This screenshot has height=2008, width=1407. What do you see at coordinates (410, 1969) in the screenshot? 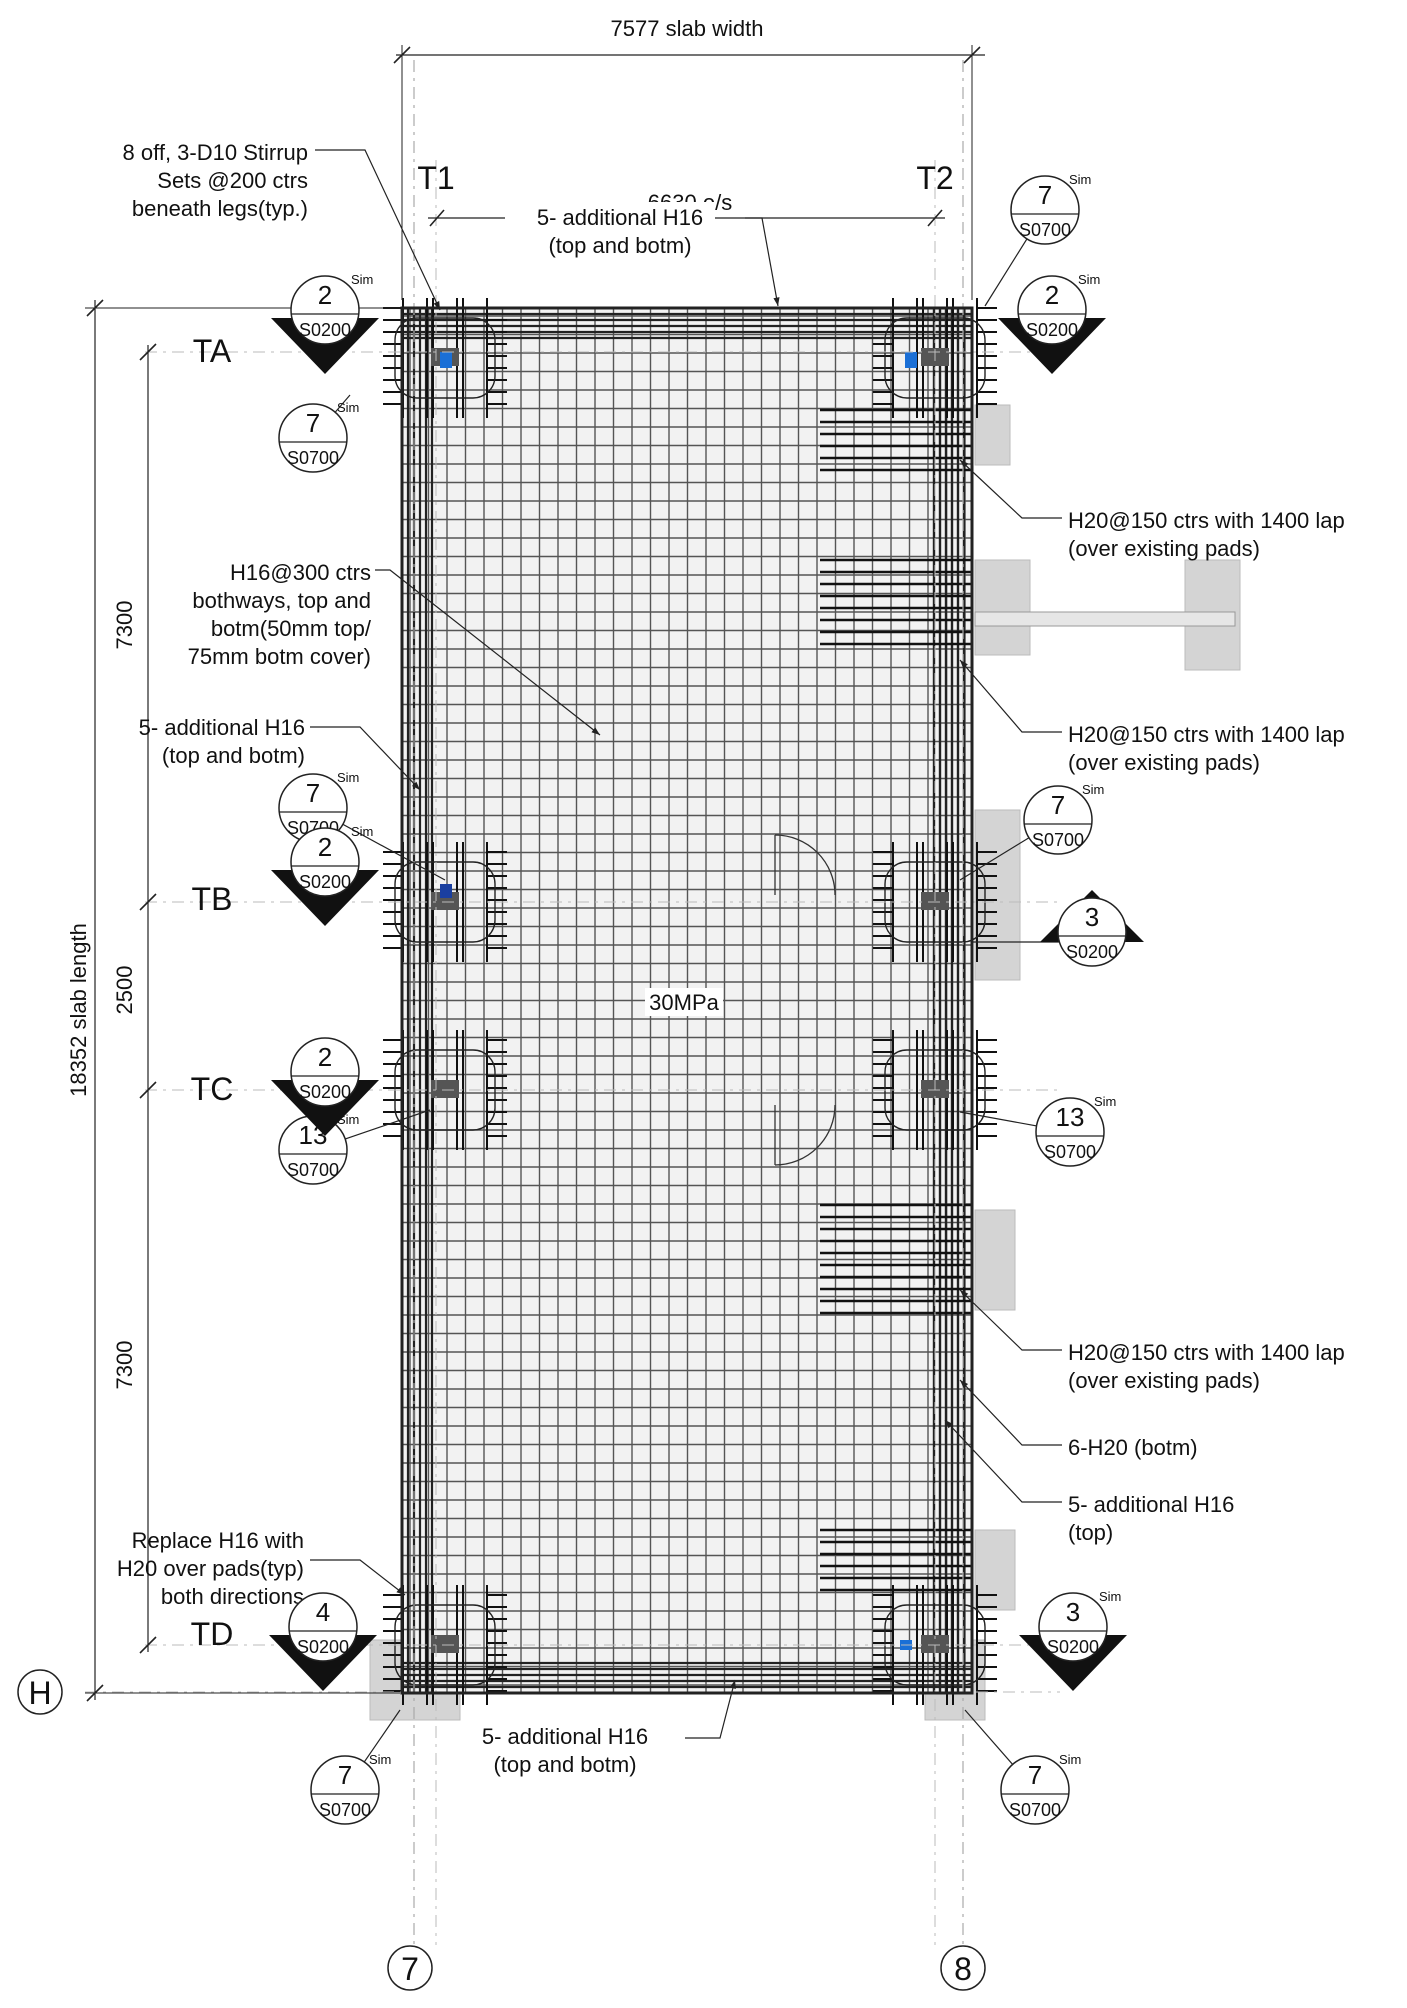
I see `grid-bubble-7-label: 7` at bounding box center [410, 1969].